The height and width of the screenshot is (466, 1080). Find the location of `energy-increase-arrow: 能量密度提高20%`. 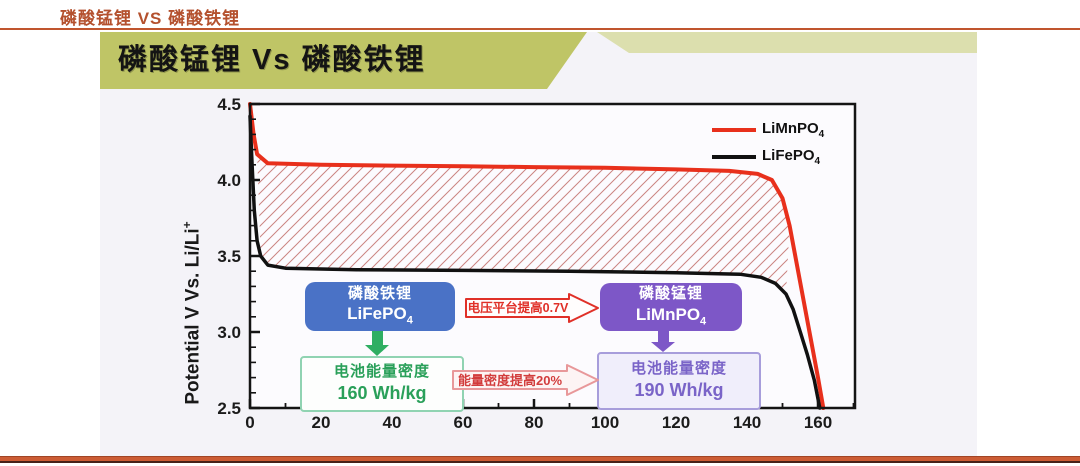

energy-increase-arrow: 能量密度提高20% is located at coordinates (525, 380).